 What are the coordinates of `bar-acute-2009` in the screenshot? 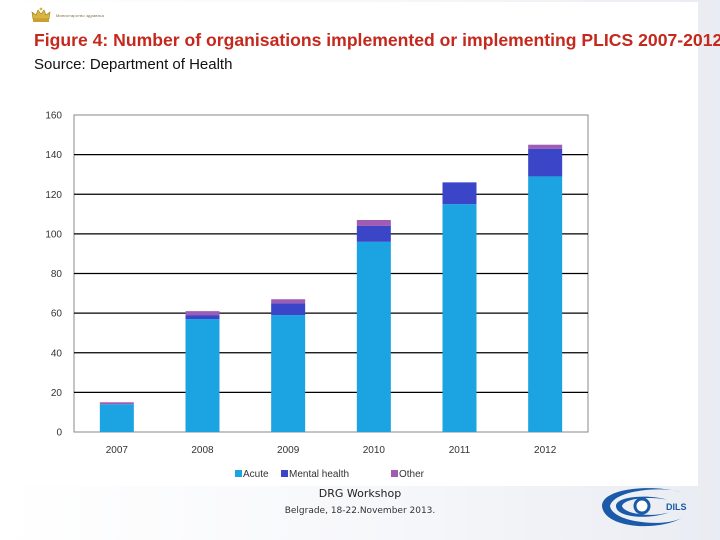 It's located at (288, 373).